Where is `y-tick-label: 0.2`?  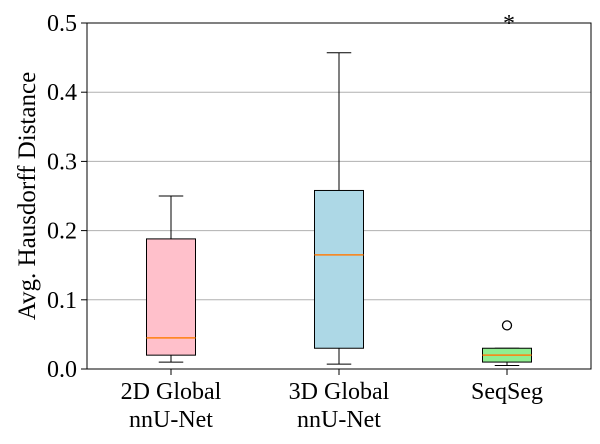
y-tick-label: 0.2 is located at coordinates (62, 232).